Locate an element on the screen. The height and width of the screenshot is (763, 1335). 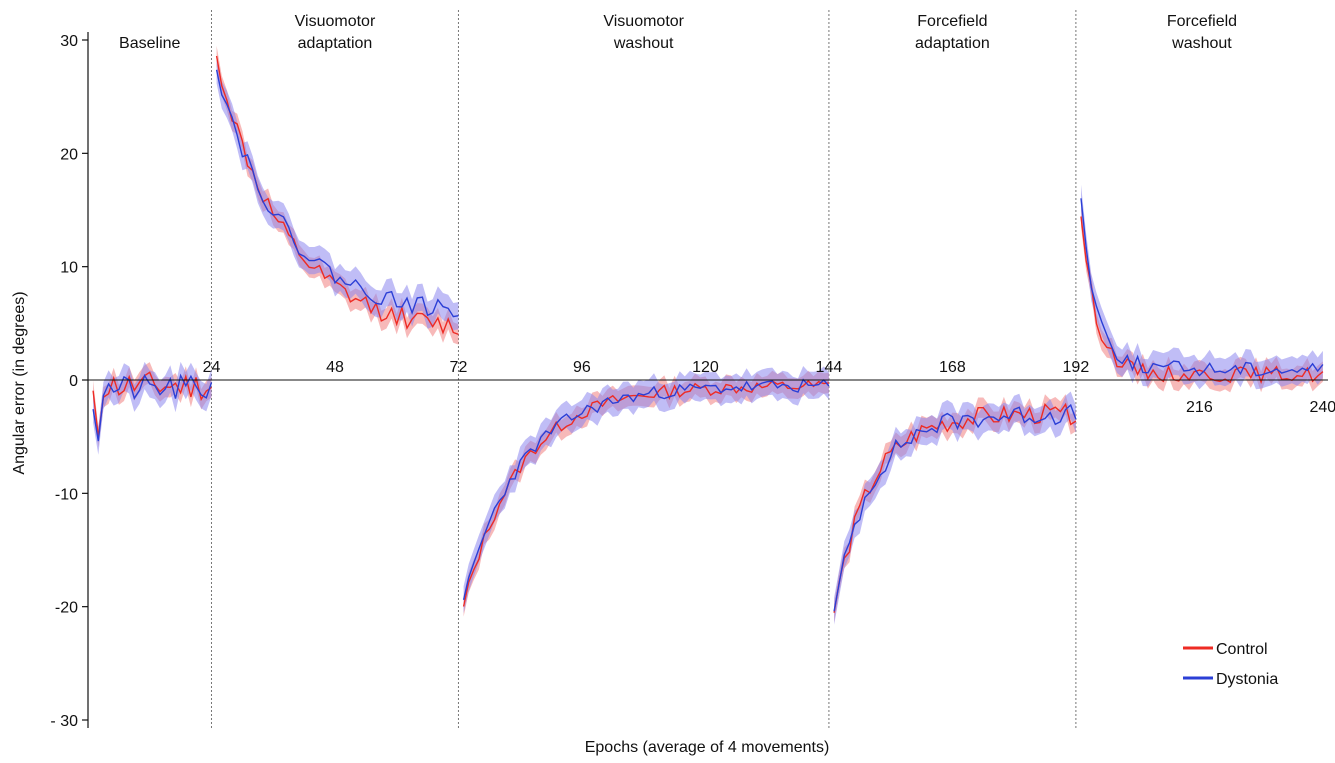
x-tick-label: 48 is located at coordinates (335, 367).